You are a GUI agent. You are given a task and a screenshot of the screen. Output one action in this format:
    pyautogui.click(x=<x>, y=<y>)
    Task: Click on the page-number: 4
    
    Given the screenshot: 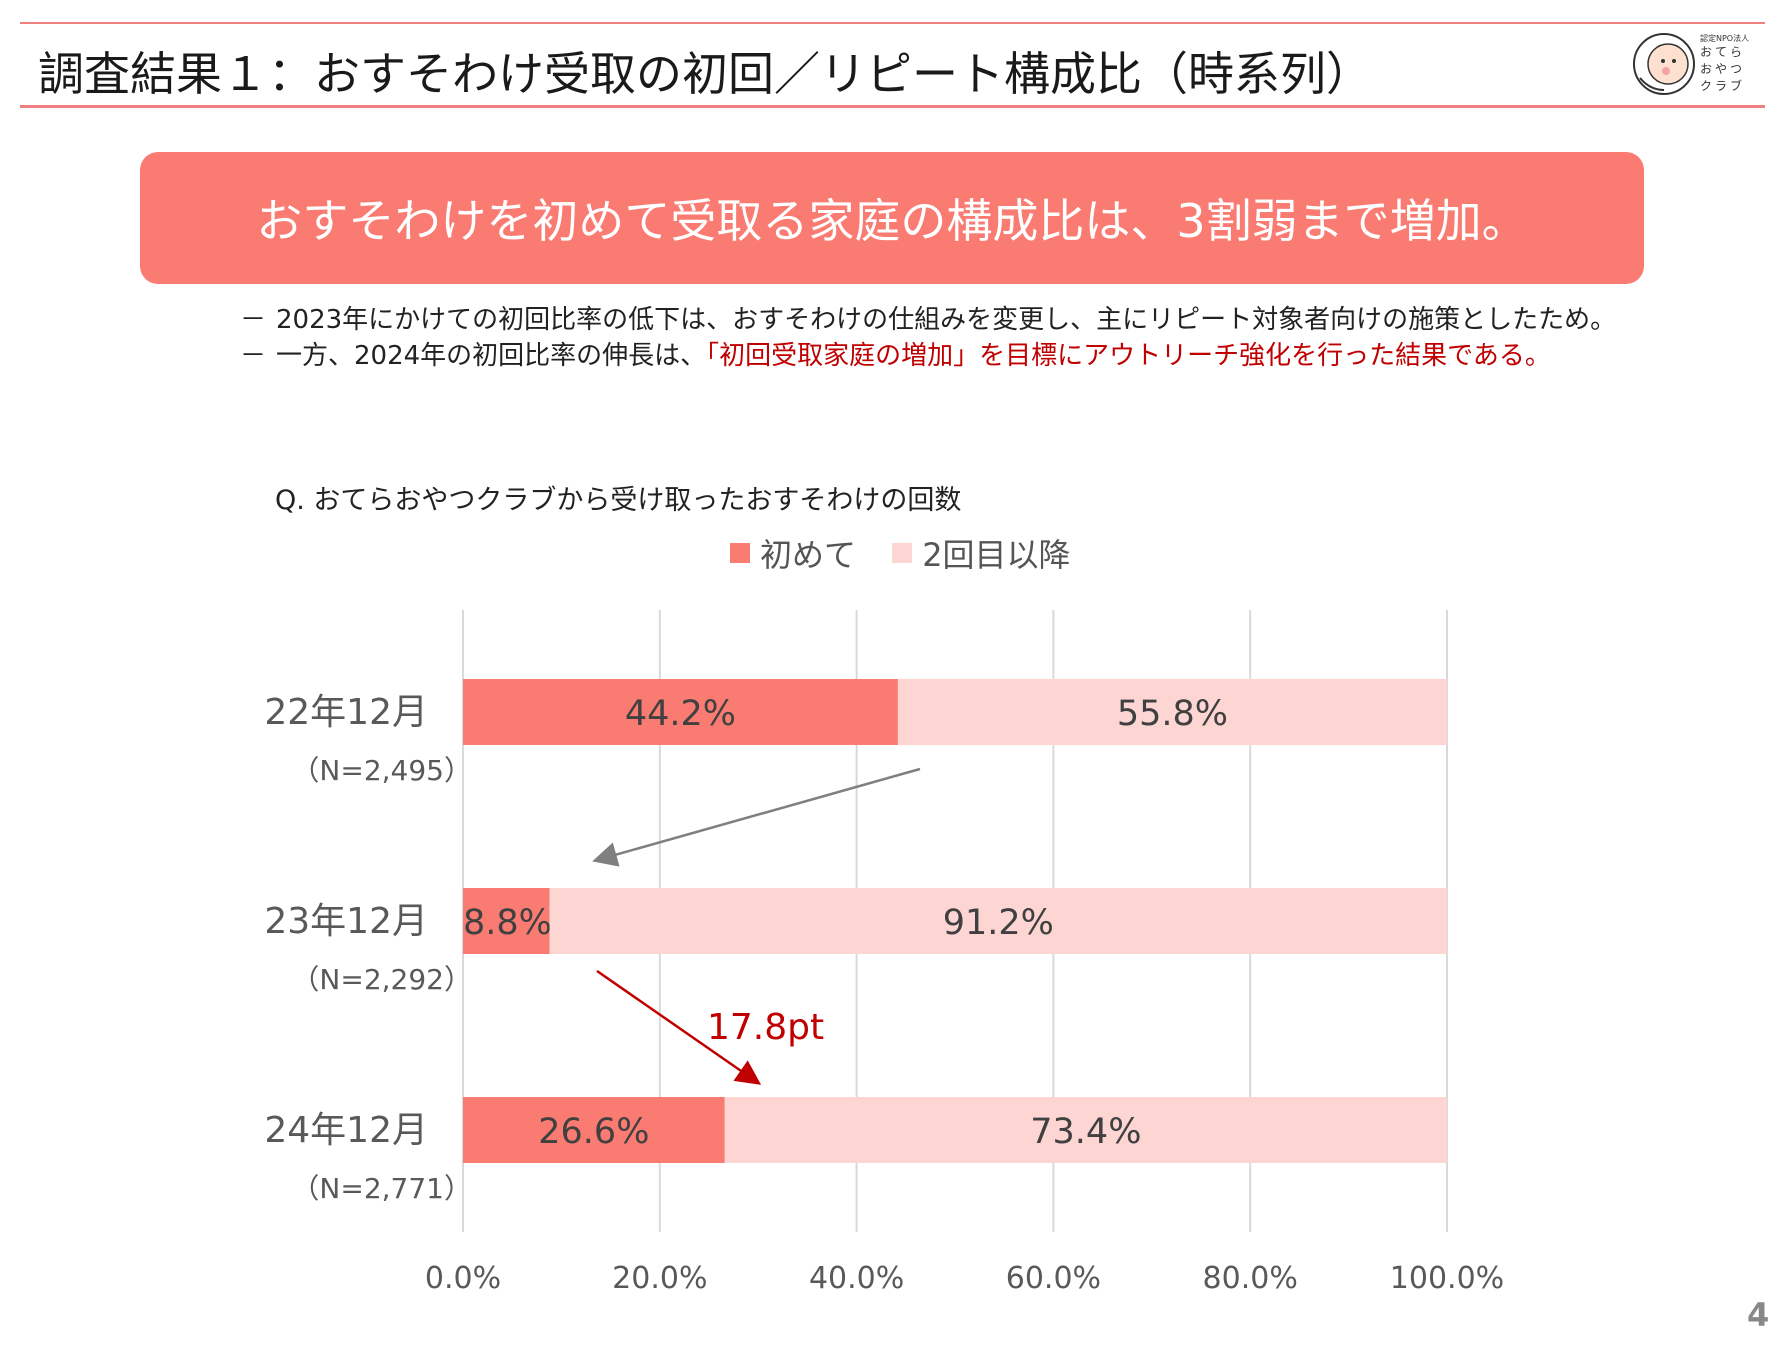 What is the action you would take?
    pyautogui.click(x=1758, y=1315)
    